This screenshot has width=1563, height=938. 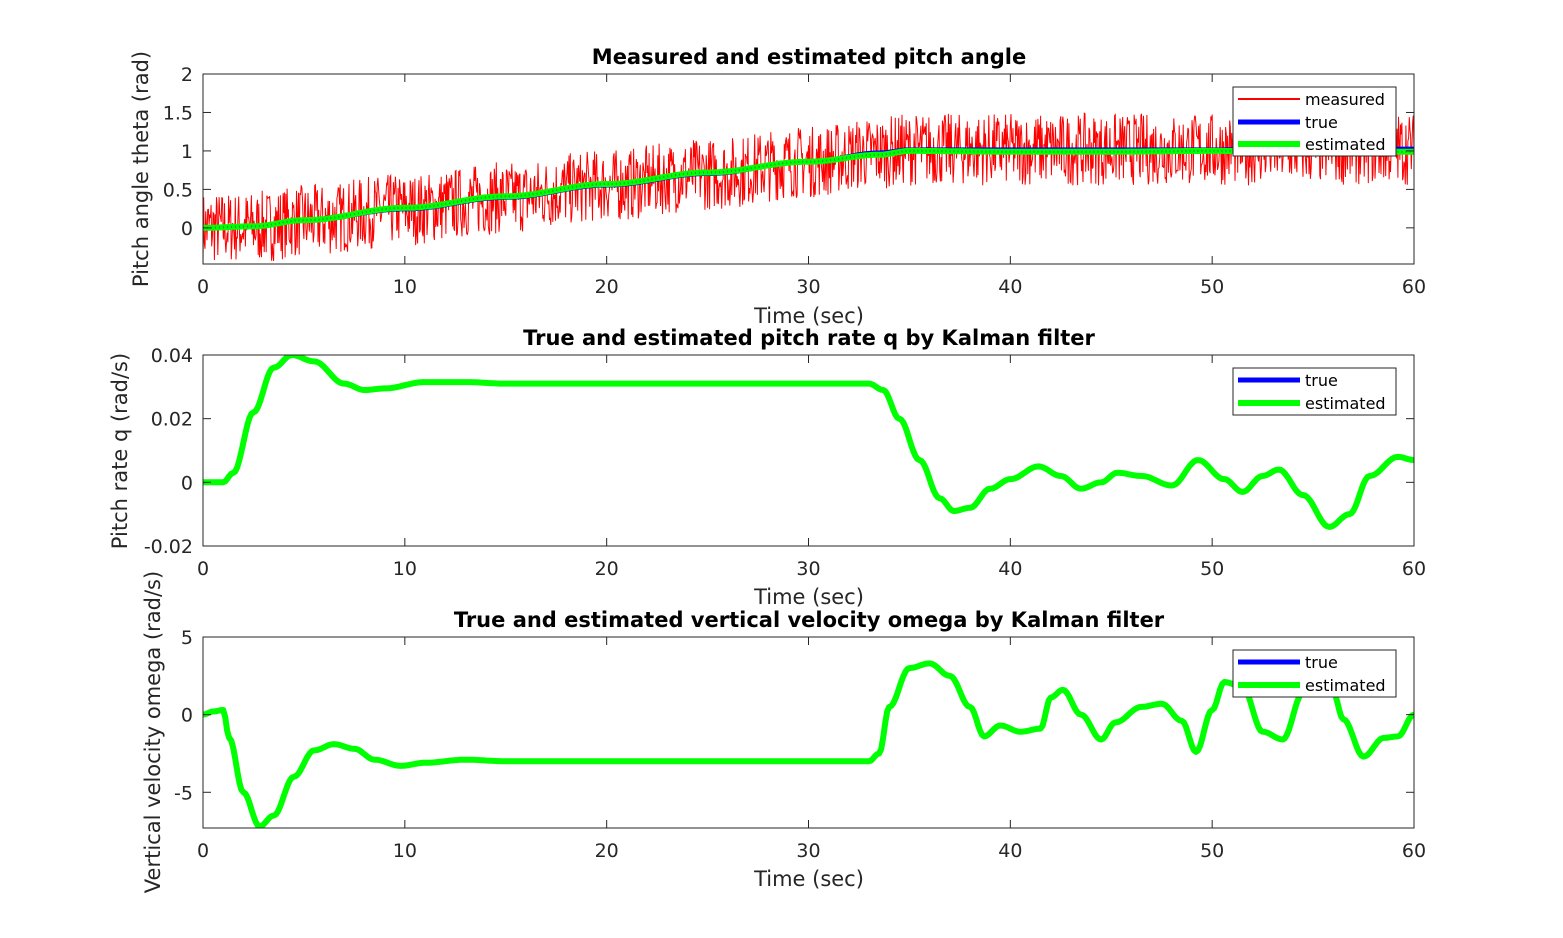 I want to click on y-axis-label: Vertical velocity omega (rad/s), so click(x=153, y=732).